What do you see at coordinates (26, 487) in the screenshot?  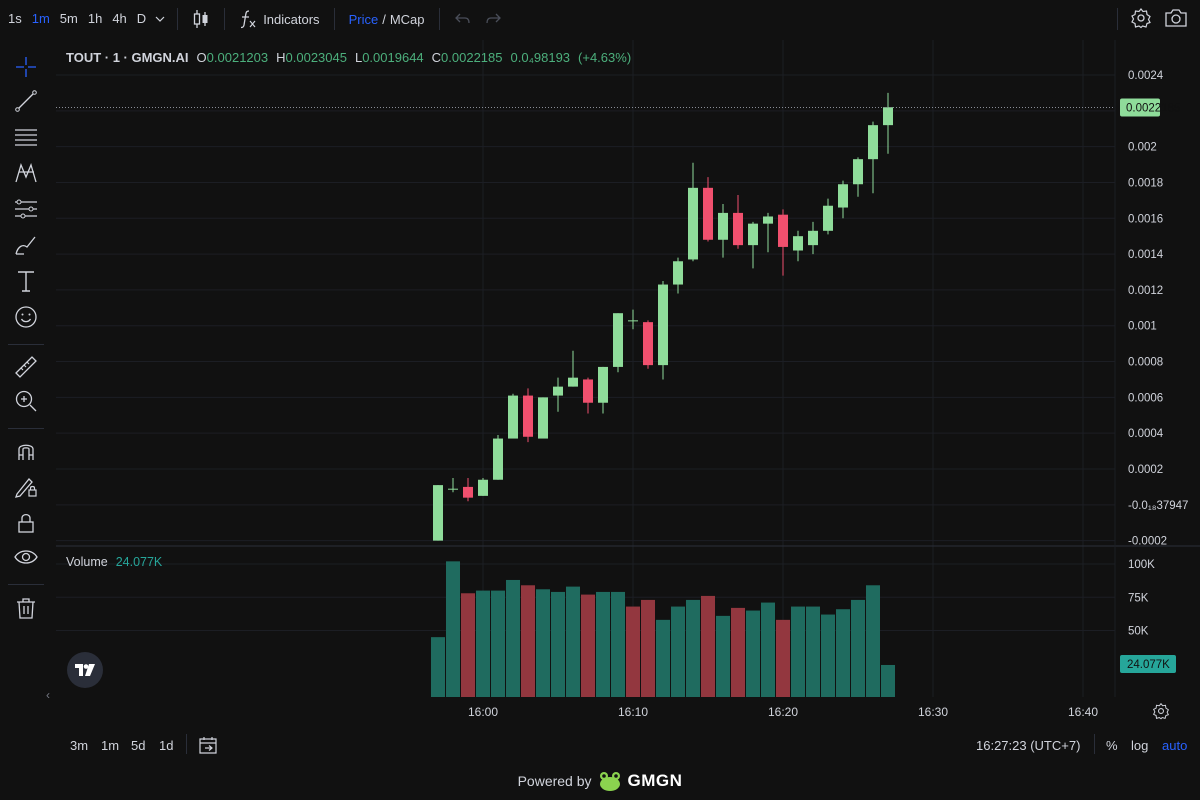 I see `lock-drawing-tool` at bounding box center [26, 487].